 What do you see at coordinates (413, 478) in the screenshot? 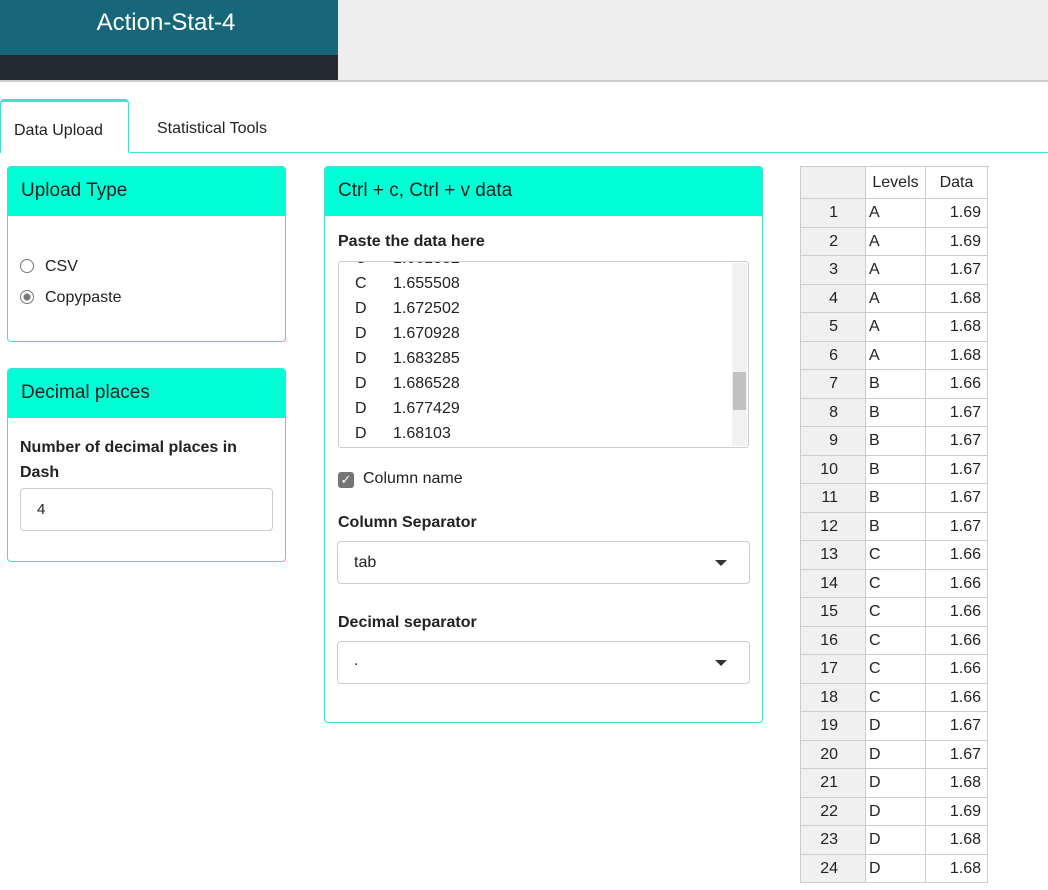
I see `checkbox-label: Column name` at bounding box center [413, 478].